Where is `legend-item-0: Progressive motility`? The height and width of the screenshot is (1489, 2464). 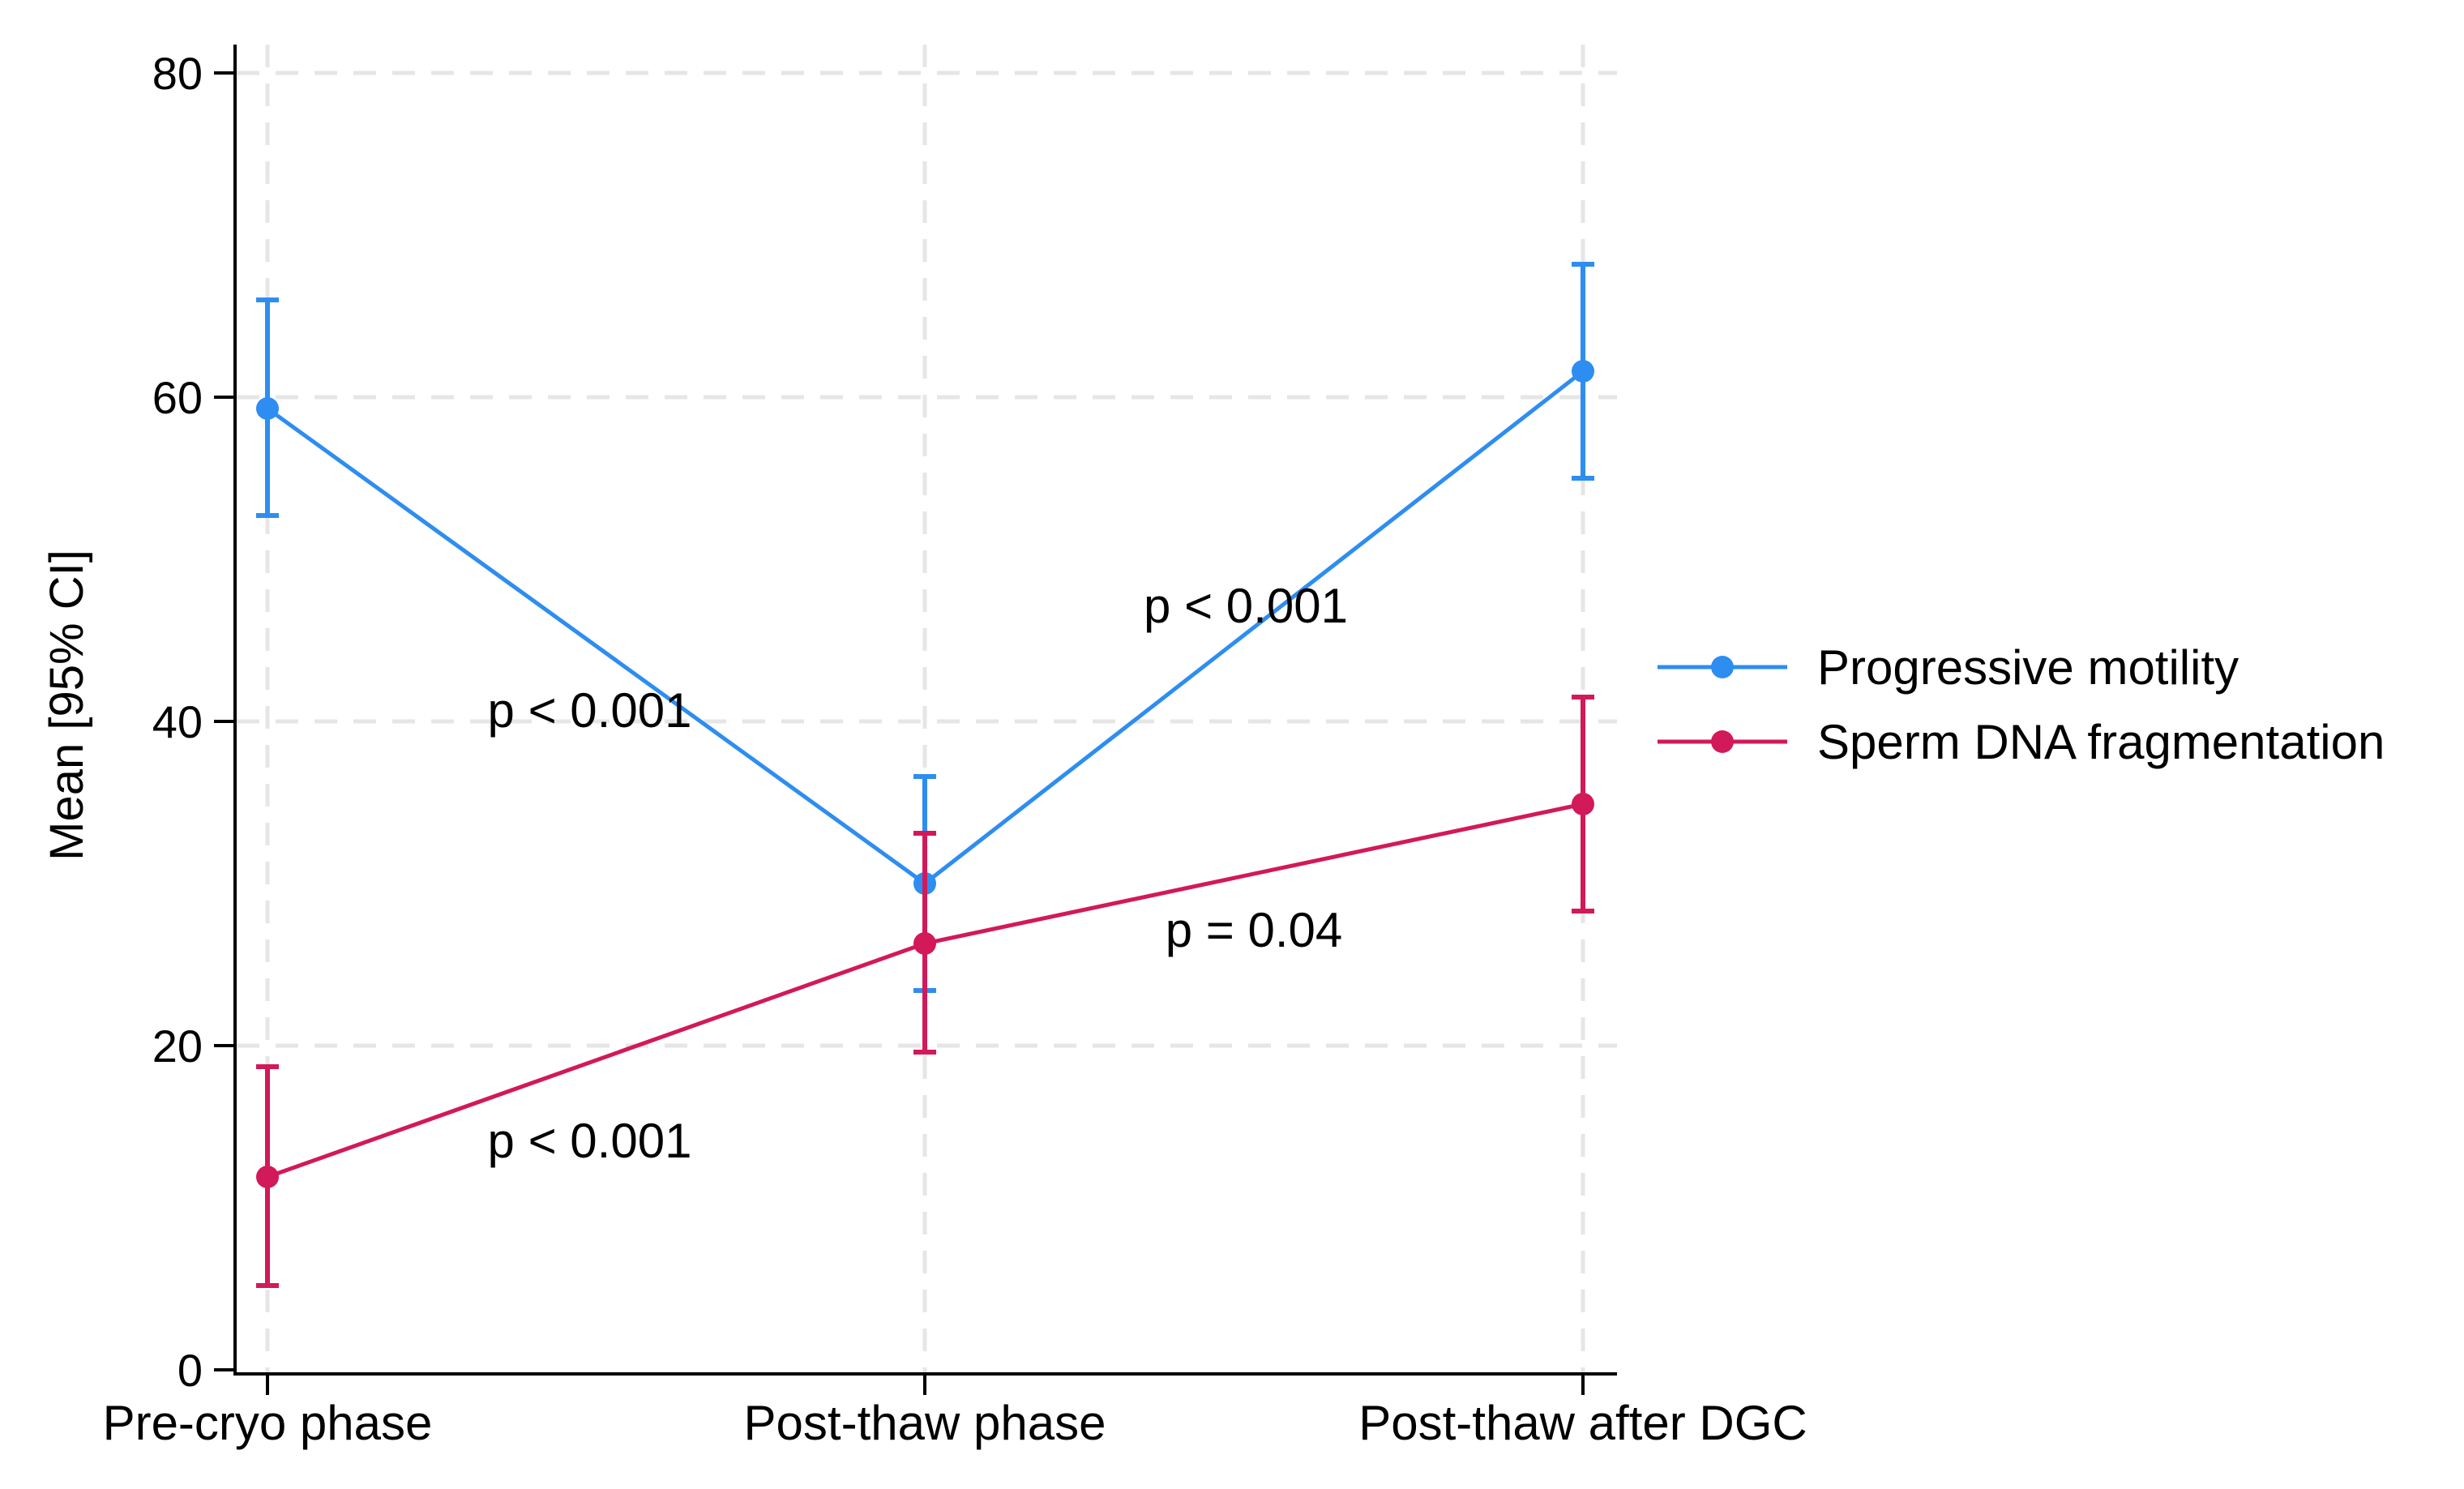 legend-item-0: Progressive motility is located at coordinates (1948, 667).